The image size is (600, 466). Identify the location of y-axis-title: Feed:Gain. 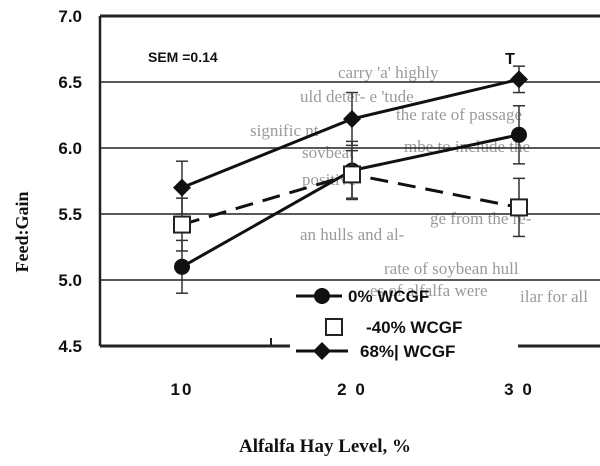
(22, 232).